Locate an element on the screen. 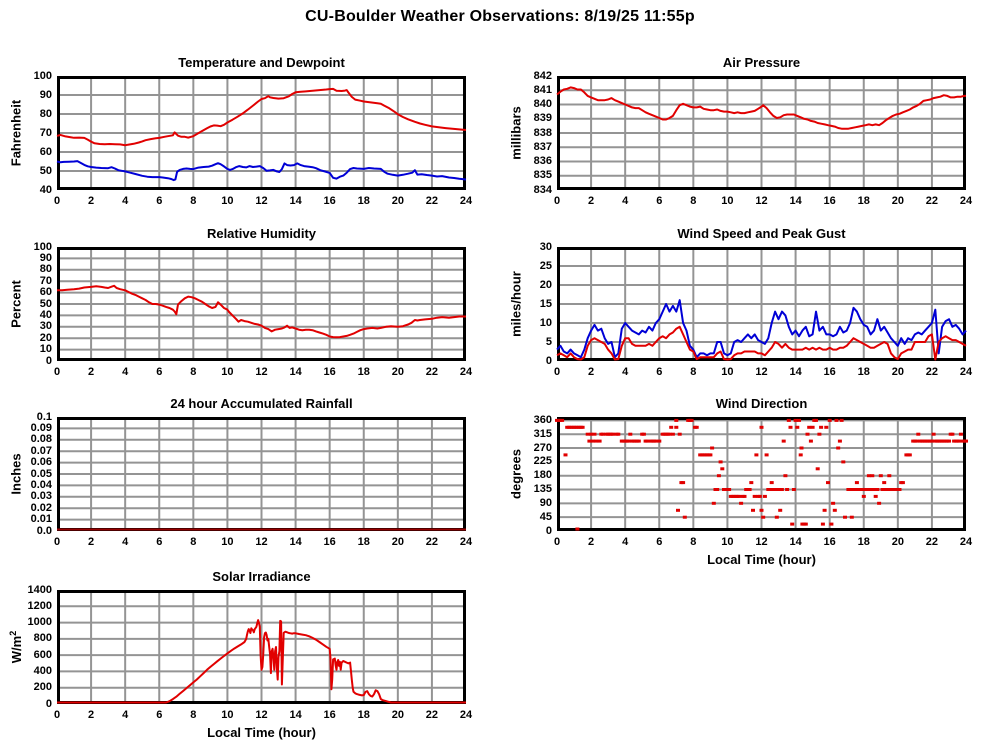 The width and height of the screenshot is (1000, 745). y-tick-label: 0.01 is located at coordinates (41, 519).